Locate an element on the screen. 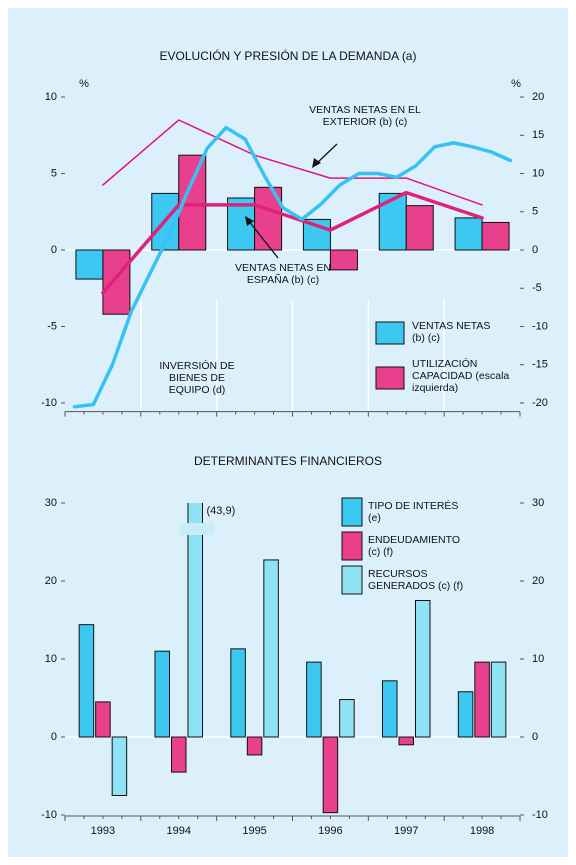 The width and height of the screenshot is (576, 865). y2-unit: % is located at coordinates (516, 84).